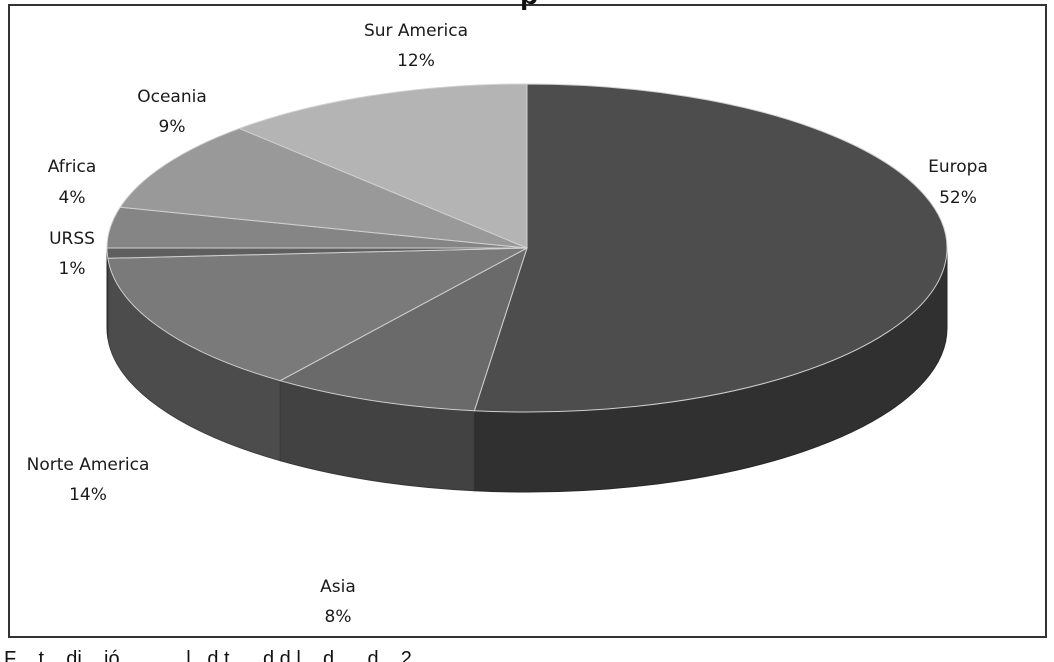  What do you see at coordinates (958, 167) in the screenshot?
I see `slice-label-europa: Europa` at bounding box center [958, 167].